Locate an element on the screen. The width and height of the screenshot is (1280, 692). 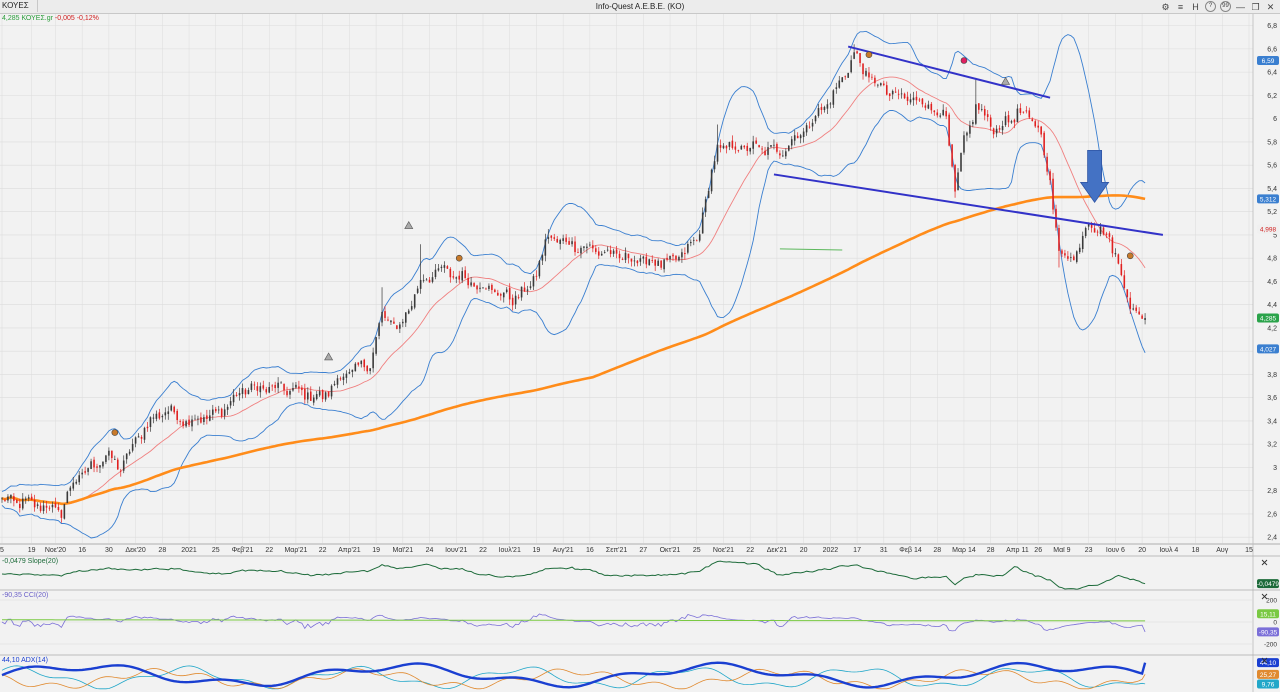
sma-slow-tag: 5,312 is located at coordinates (1268, 199).